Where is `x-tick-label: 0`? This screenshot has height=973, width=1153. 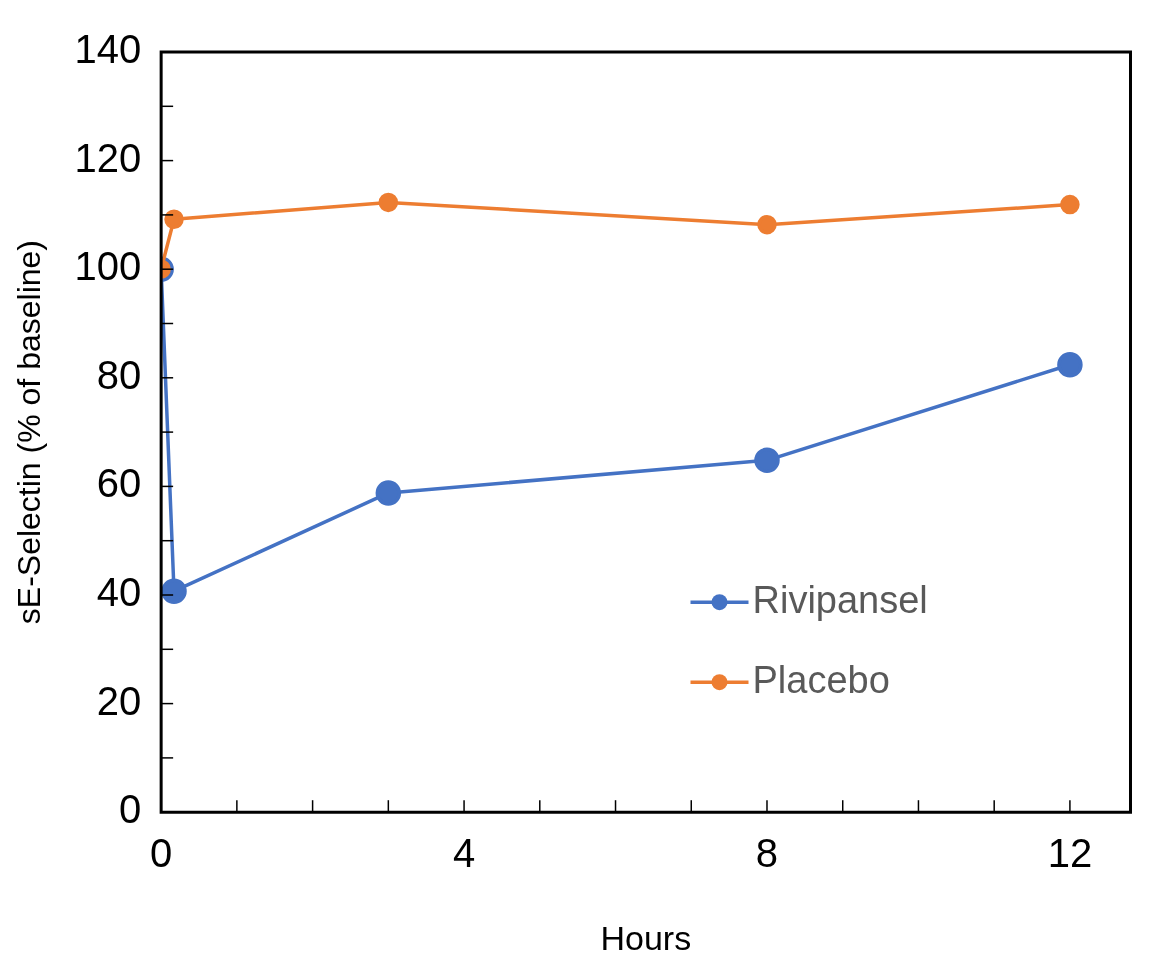 x-tick-label: 0 is located at coordinates (161, 853).